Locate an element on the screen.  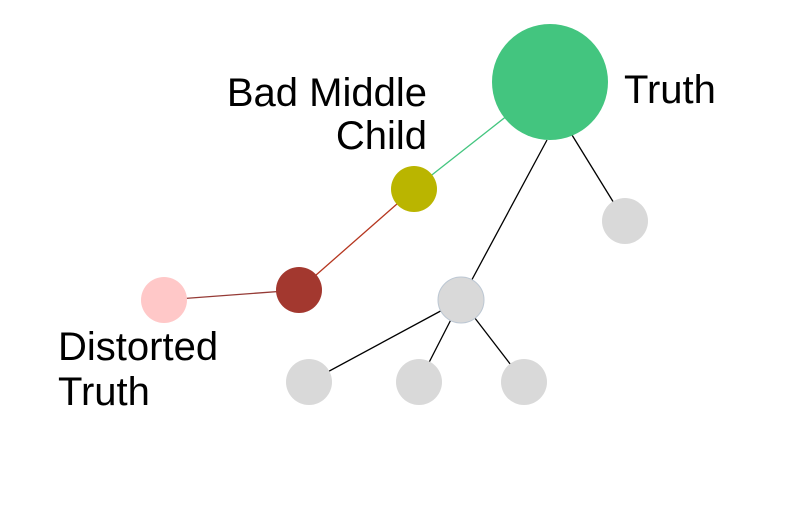
distorted-truth-label-line2: Truth is located at coordinates (104, 392).